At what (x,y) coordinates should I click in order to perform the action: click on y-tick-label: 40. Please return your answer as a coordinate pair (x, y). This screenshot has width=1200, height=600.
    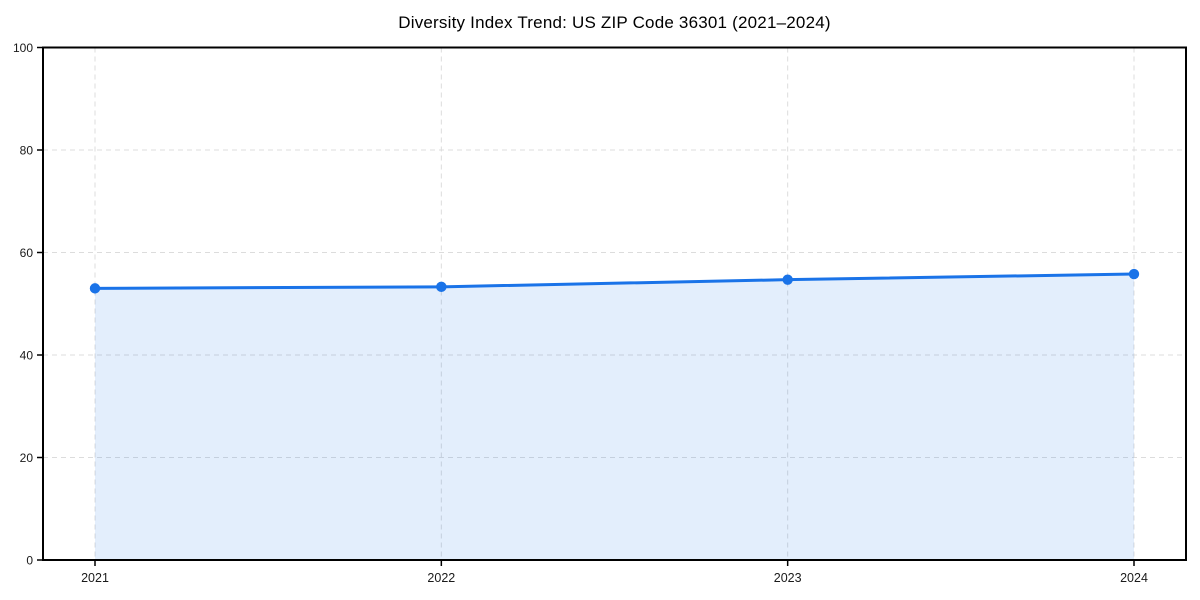
    Looking at the image, I should click on (27, 356).